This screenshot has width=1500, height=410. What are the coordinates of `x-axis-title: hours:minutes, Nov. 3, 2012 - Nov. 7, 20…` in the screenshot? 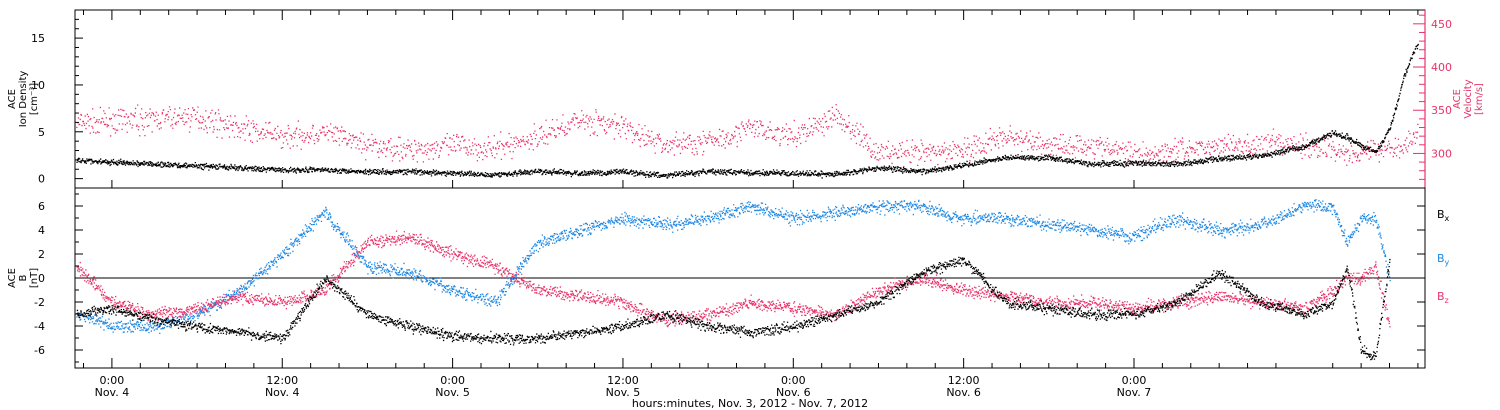 It's located at (750, 403).